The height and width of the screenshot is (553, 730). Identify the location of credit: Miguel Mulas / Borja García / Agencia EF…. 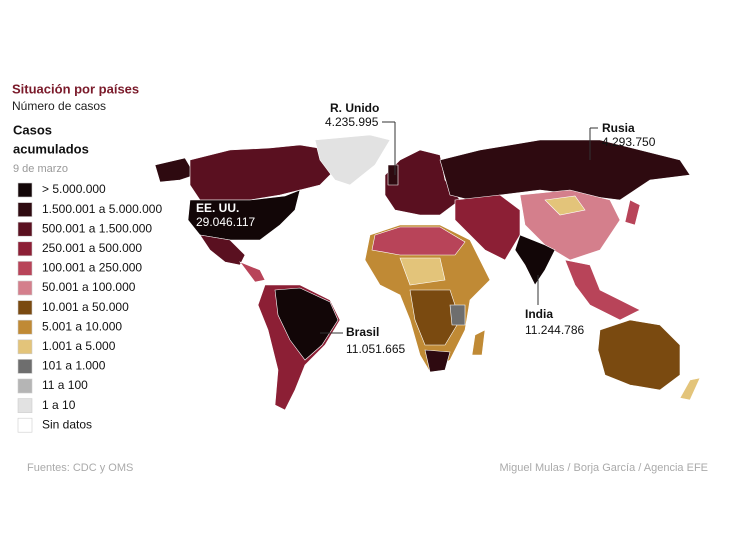
(604, 468).